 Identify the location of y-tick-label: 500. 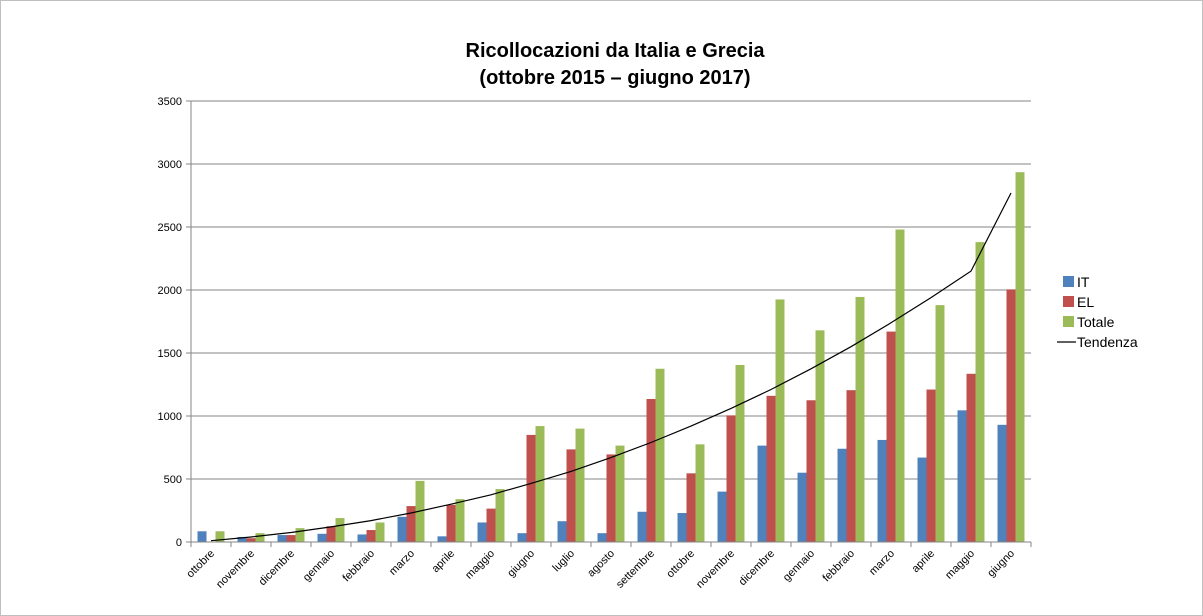
(173, 480).